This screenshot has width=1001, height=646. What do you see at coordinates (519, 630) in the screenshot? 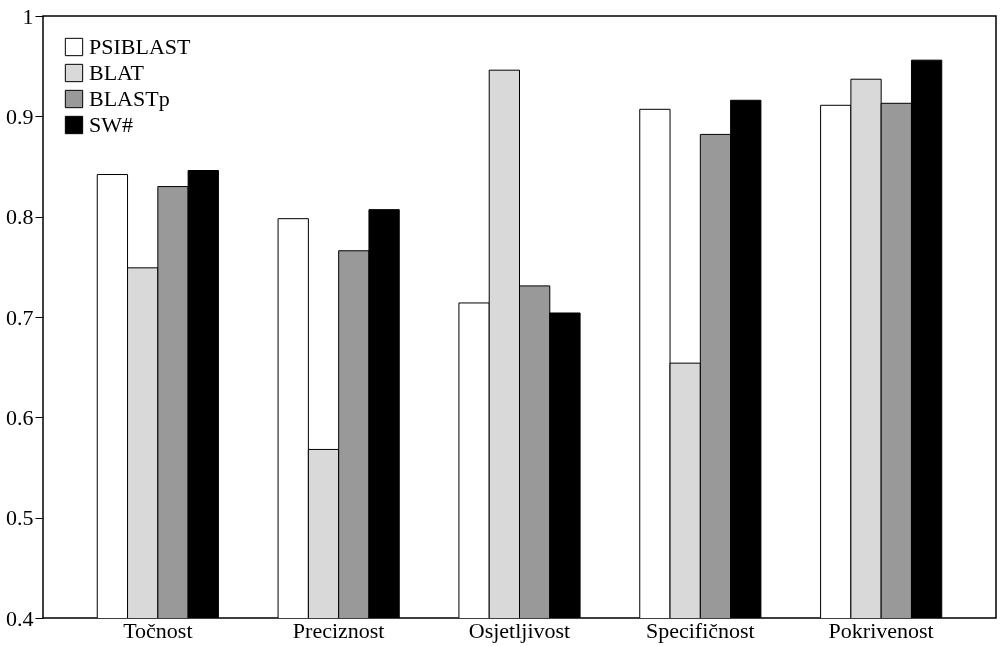
I see `x-tick-label: Osjetljivost` at bounding box center [519, 630].